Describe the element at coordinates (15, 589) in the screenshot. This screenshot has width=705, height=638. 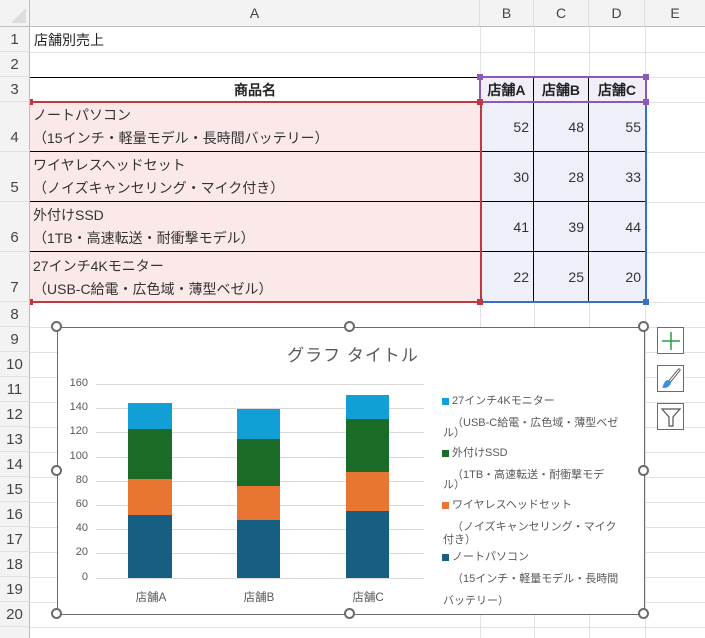
I see `row-header-19: 19` at that location.